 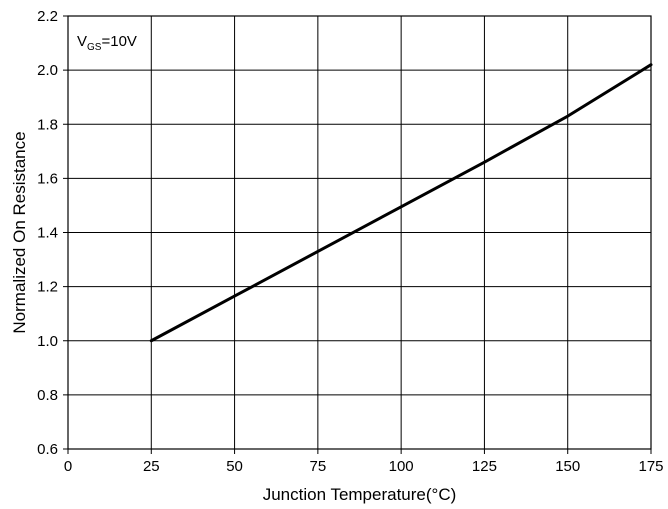 I want to click on y-tick-labels: 0.6 0.8 1.0 1.2 1.4 1.6 1.8 2.0 2.2, so click(x=52, y=233).